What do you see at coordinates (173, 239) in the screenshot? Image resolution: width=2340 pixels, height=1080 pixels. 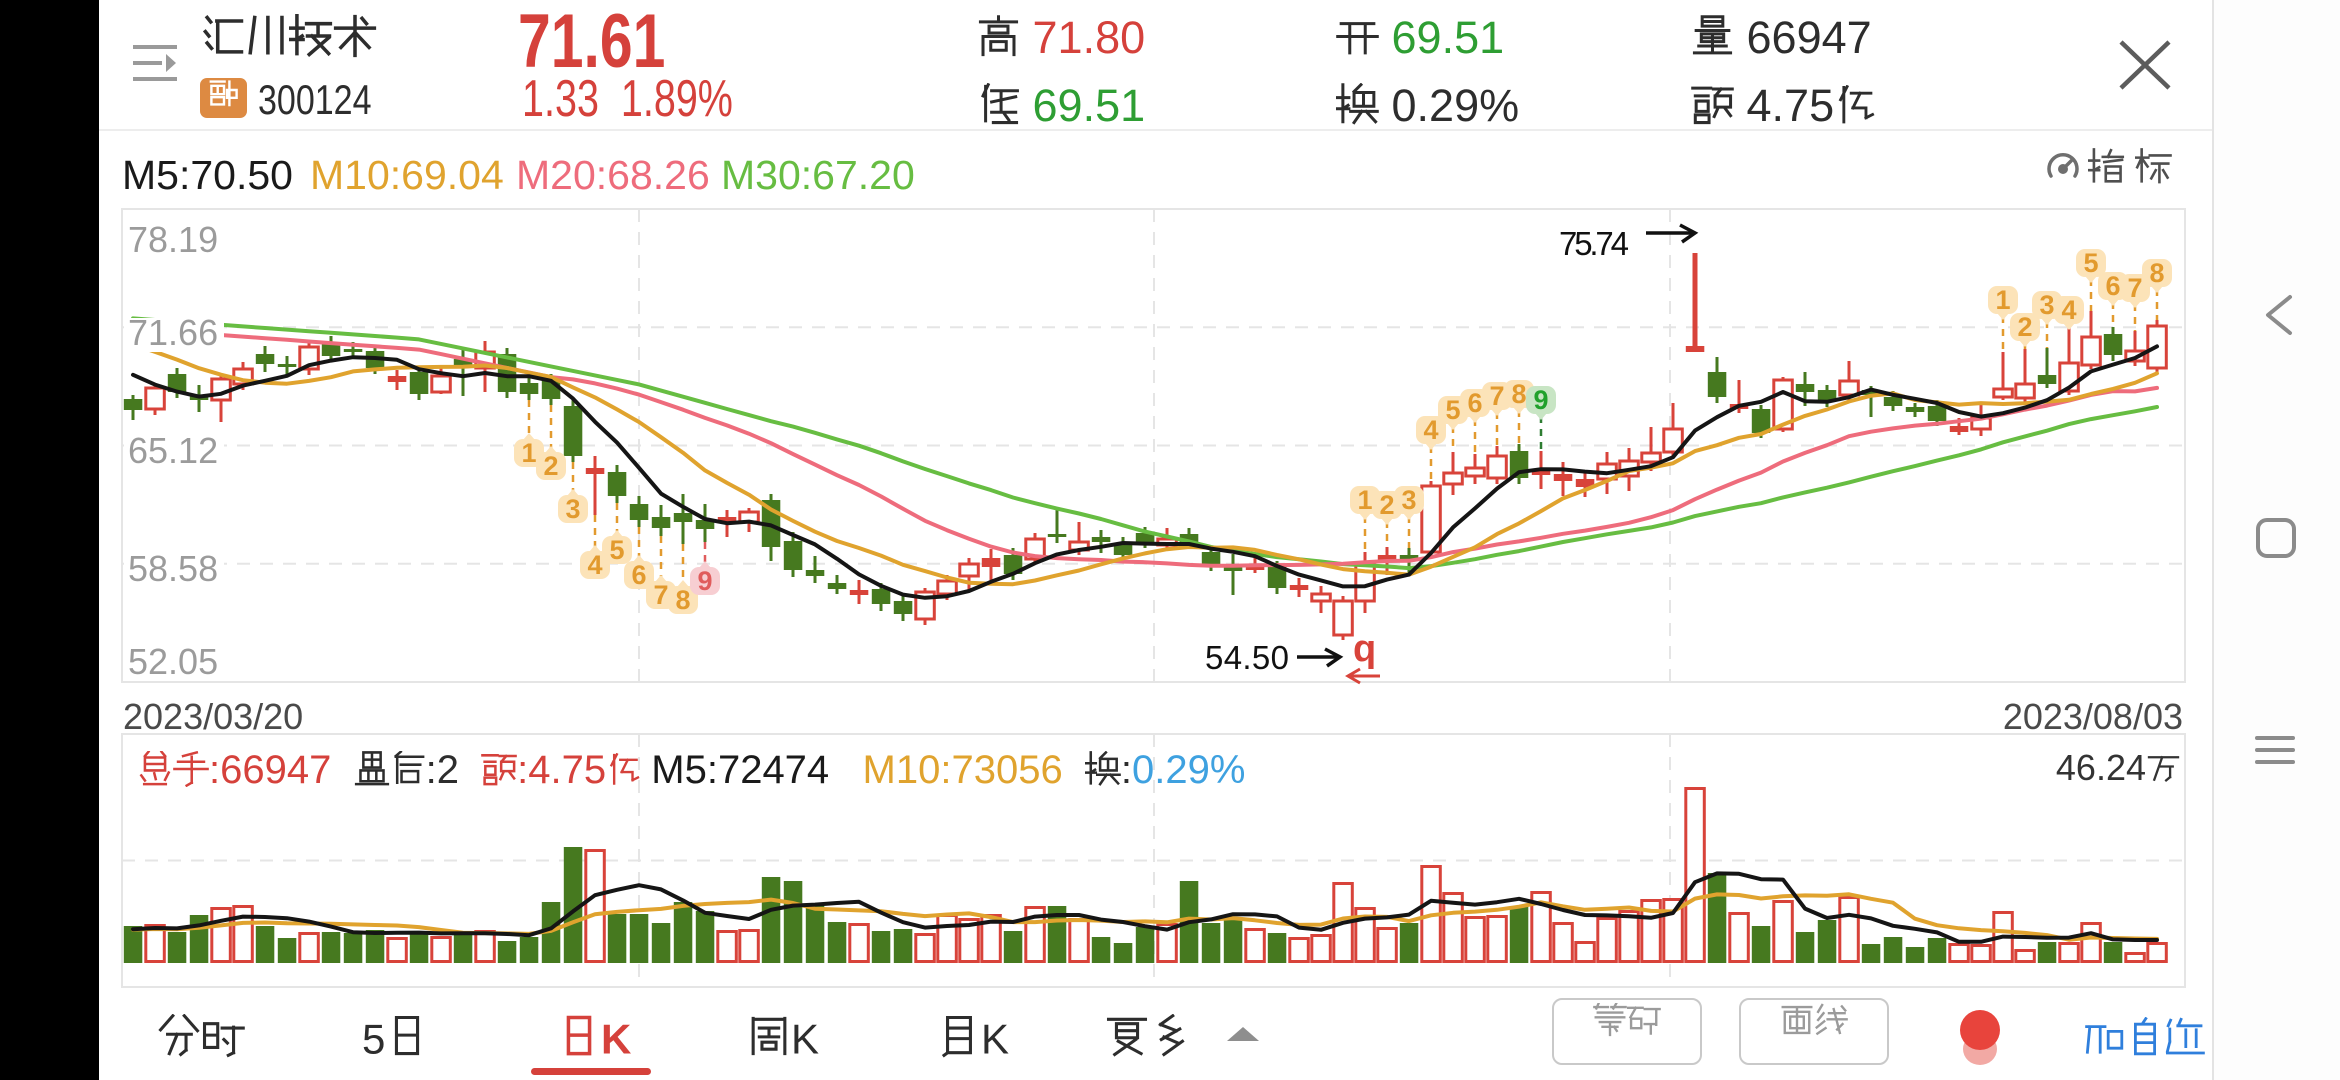 I see `svg-text: 78.19` at bounding box center [173, 239].